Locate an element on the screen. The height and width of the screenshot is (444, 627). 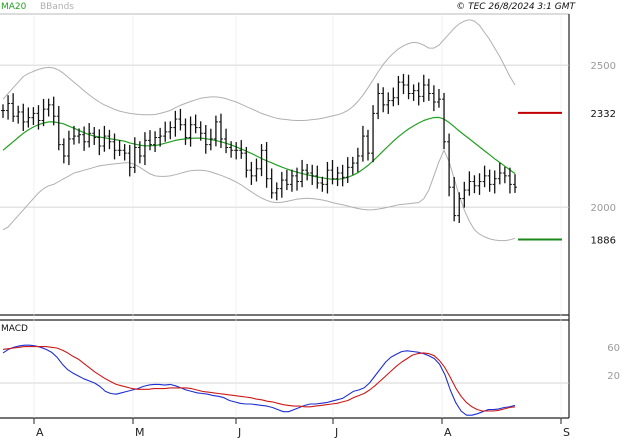
ma20-line is located at coordinates (259, 148).